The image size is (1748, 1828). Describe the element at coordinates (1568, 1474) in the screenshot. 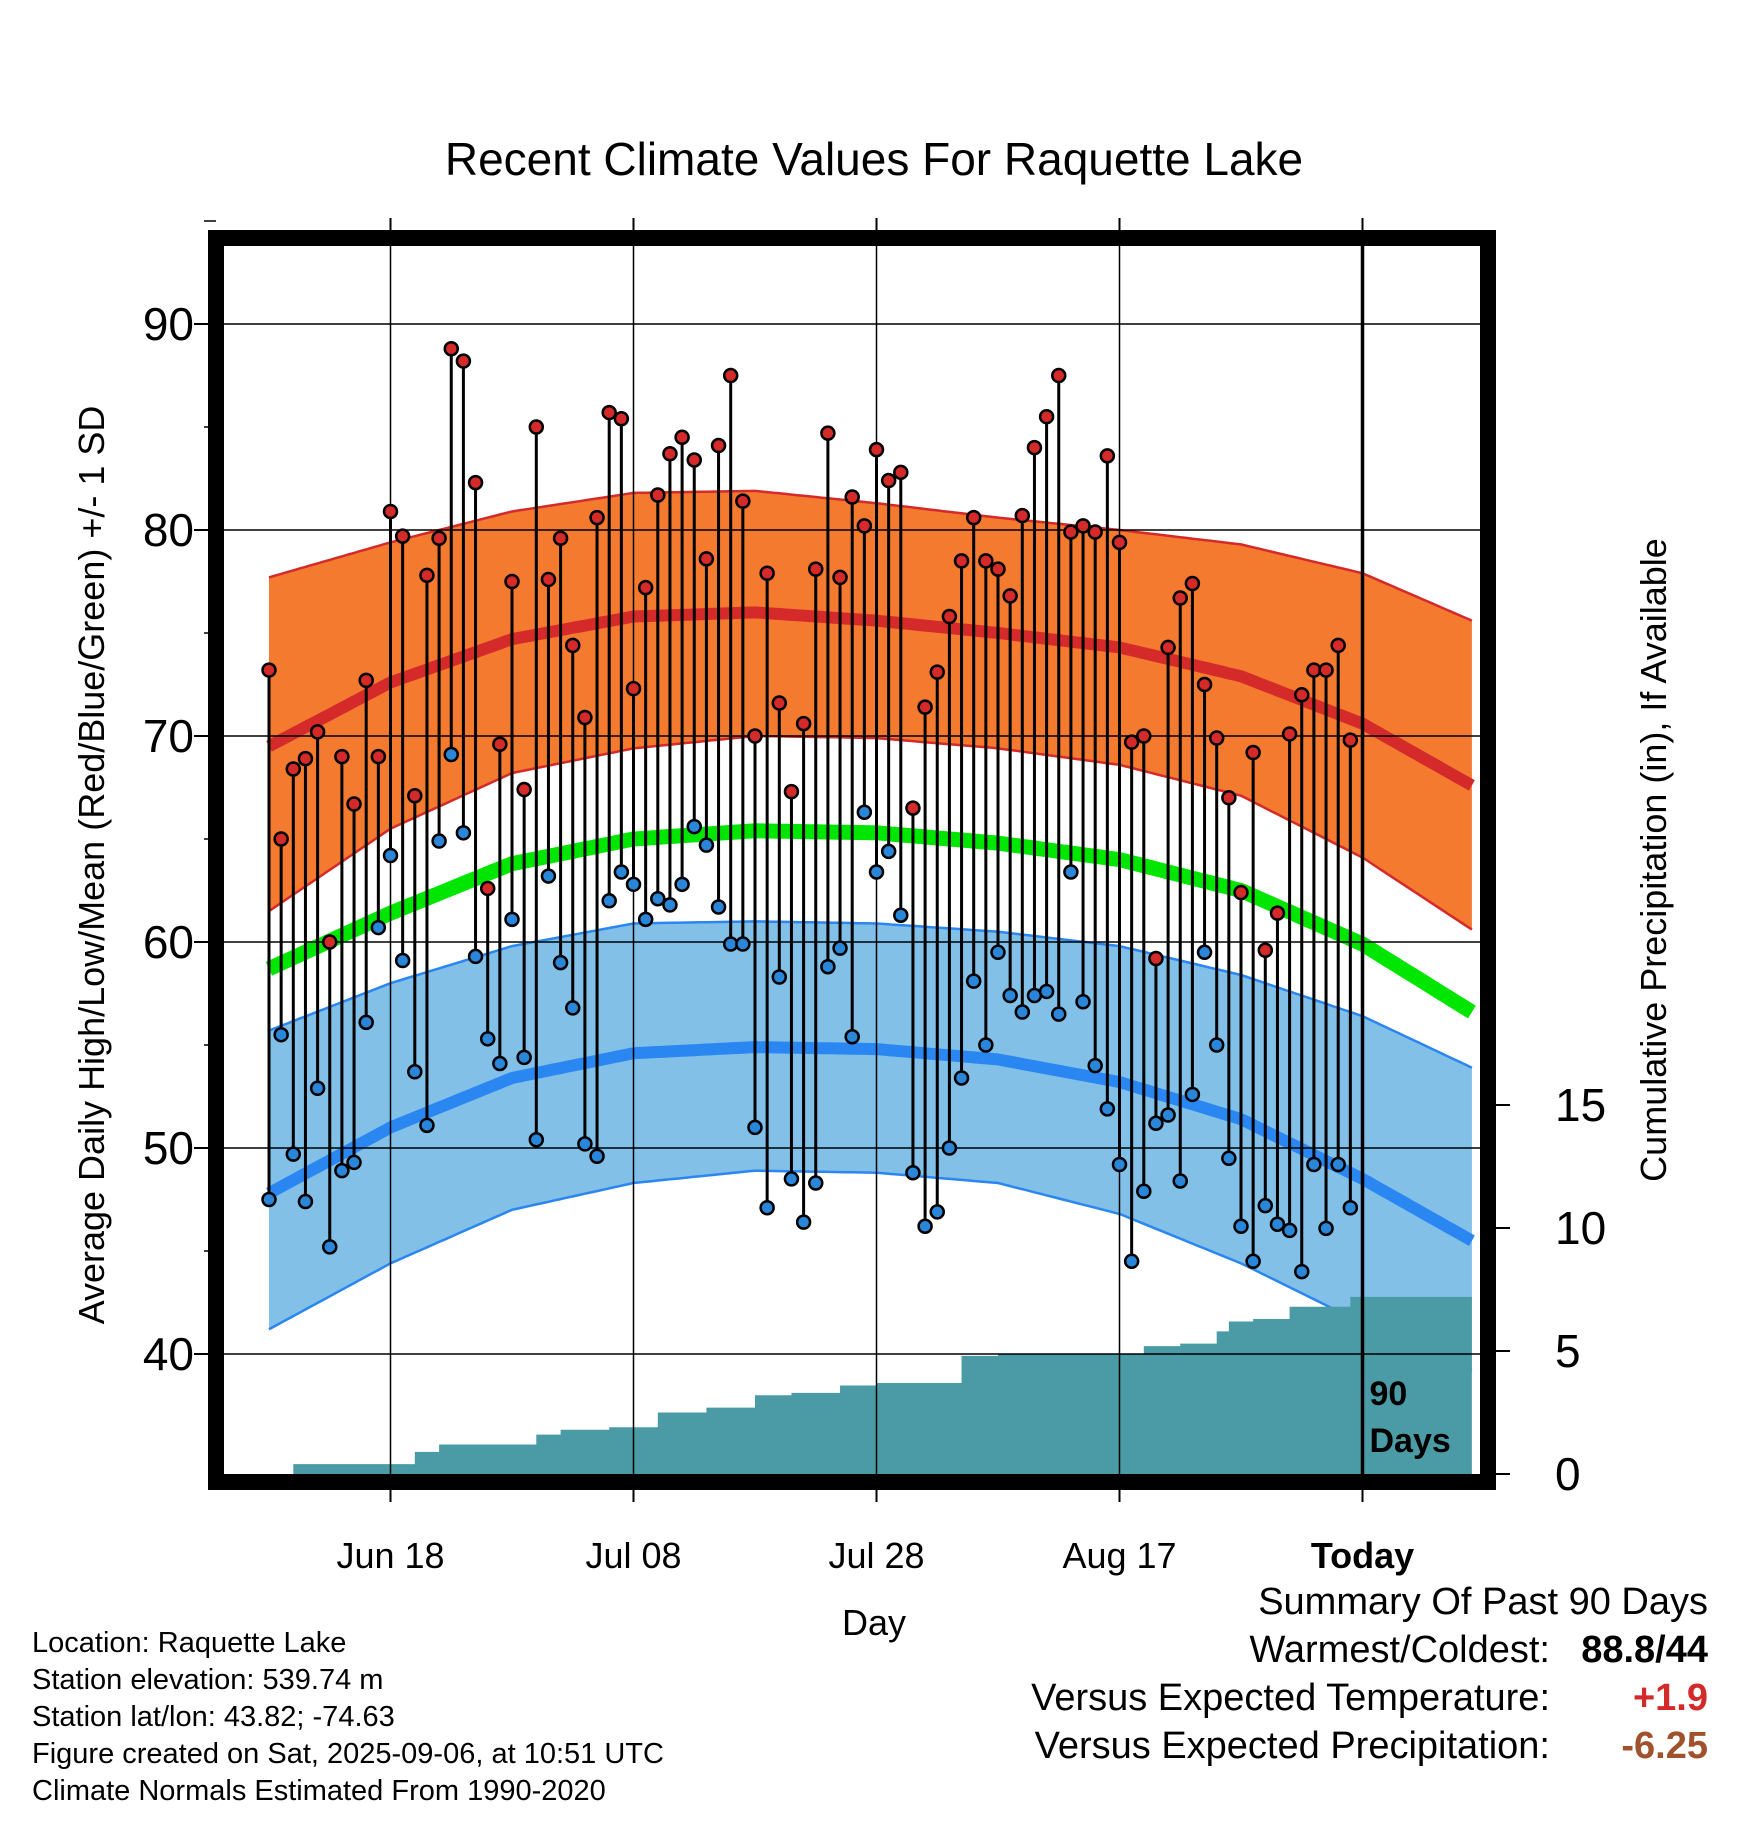

I see `y2-tick-label: 0` at that location.